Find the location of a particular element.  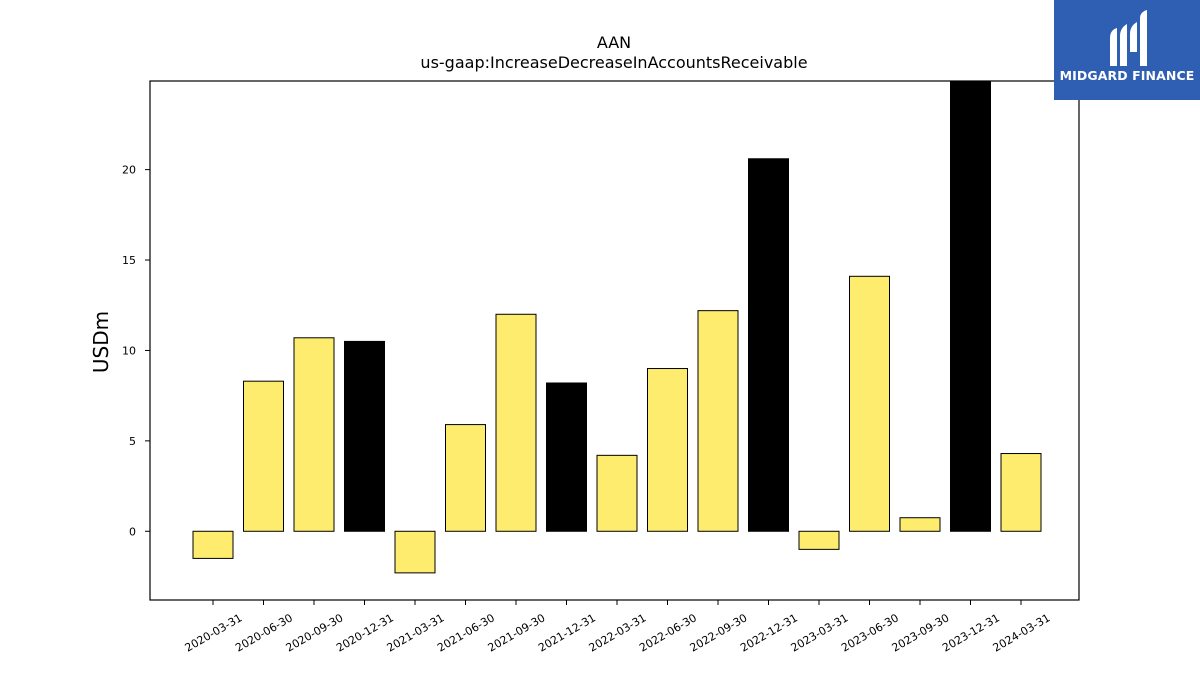

chart-title: AAN is located at coordinates (614, 42).